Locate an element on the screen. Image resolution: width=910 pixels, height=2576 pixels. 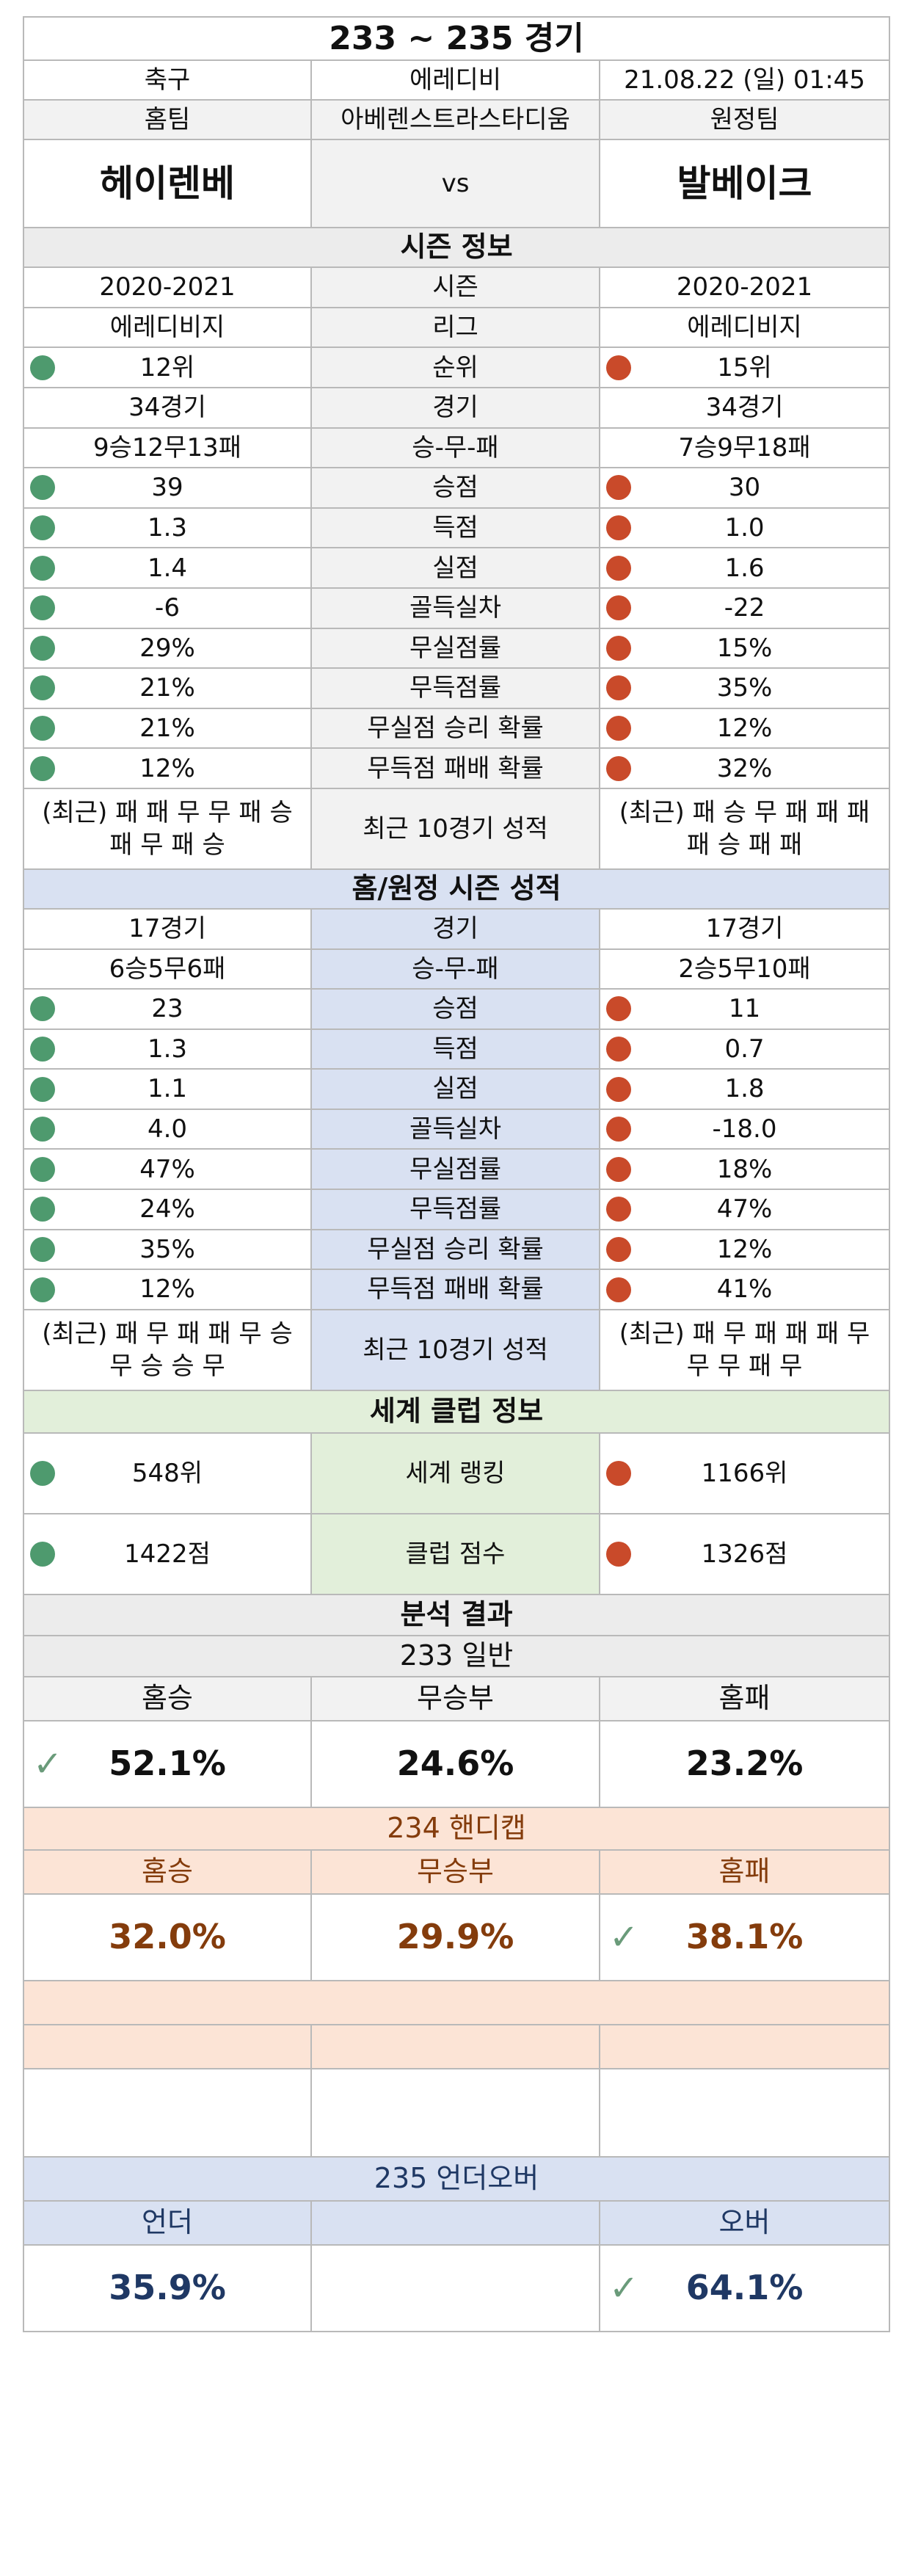
stat-label-text: 승-무-패 is located at coordinates (455, 969).